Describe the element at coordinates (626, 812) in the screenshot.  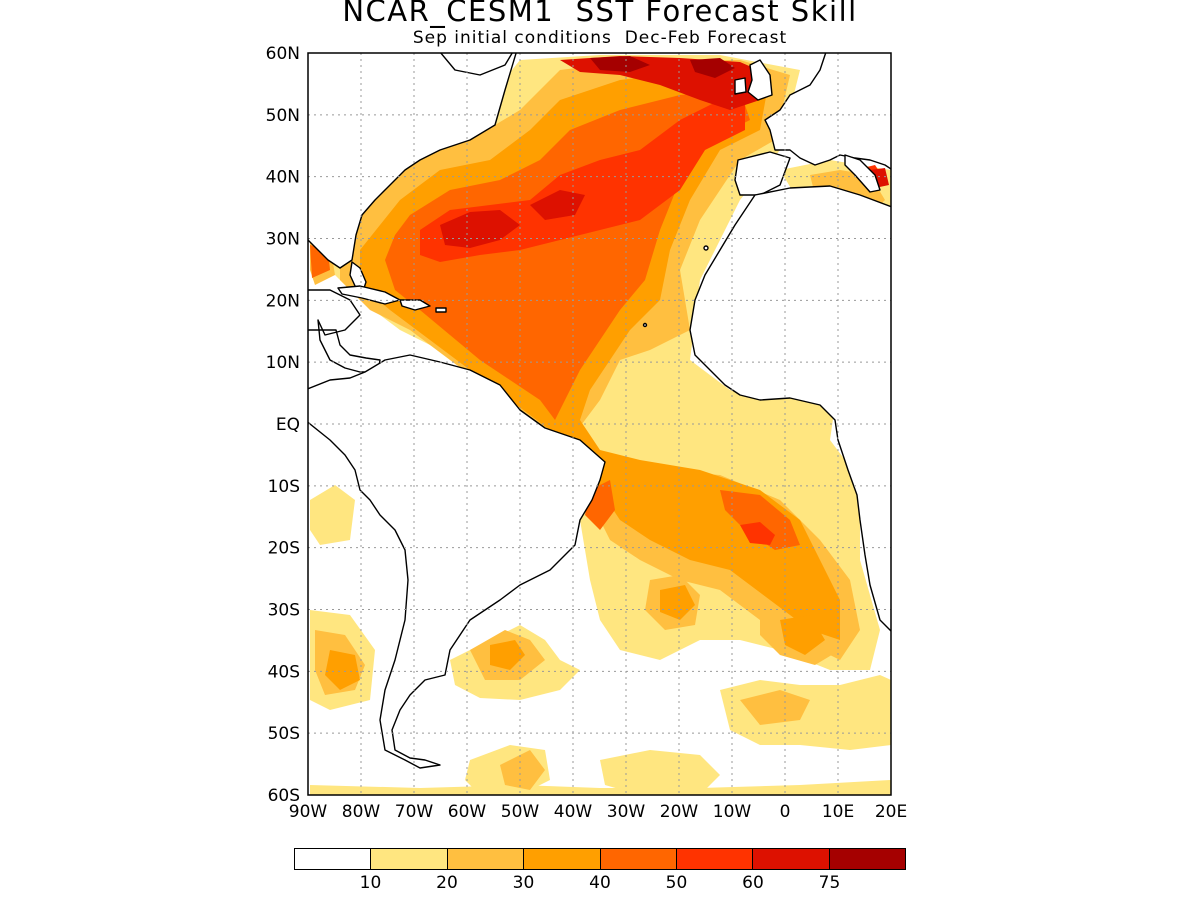
I see `lon-tick-label: 30W` at that location.